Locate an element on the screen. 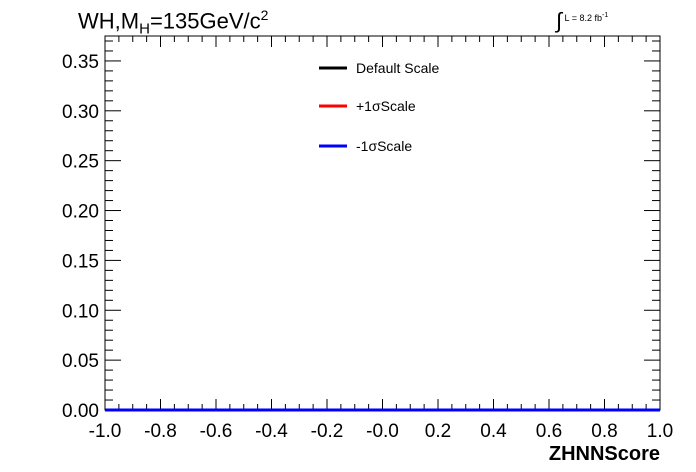 This screenshot has width=696, height=472. luminosity-label: ∫ L = 8.2 fb-1 is located at coordinates (582, 21).